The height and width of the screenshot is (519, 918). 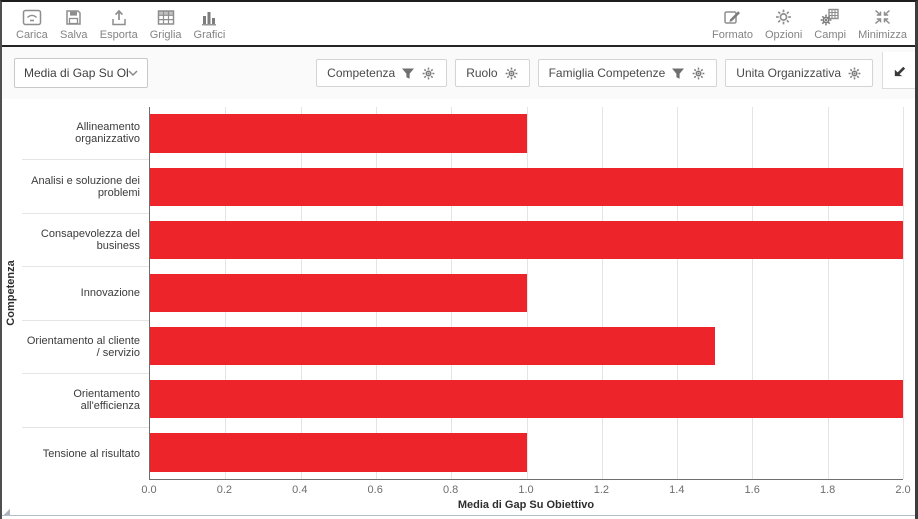 I want to click on window-bottom-border, so click(x=458, y=515).